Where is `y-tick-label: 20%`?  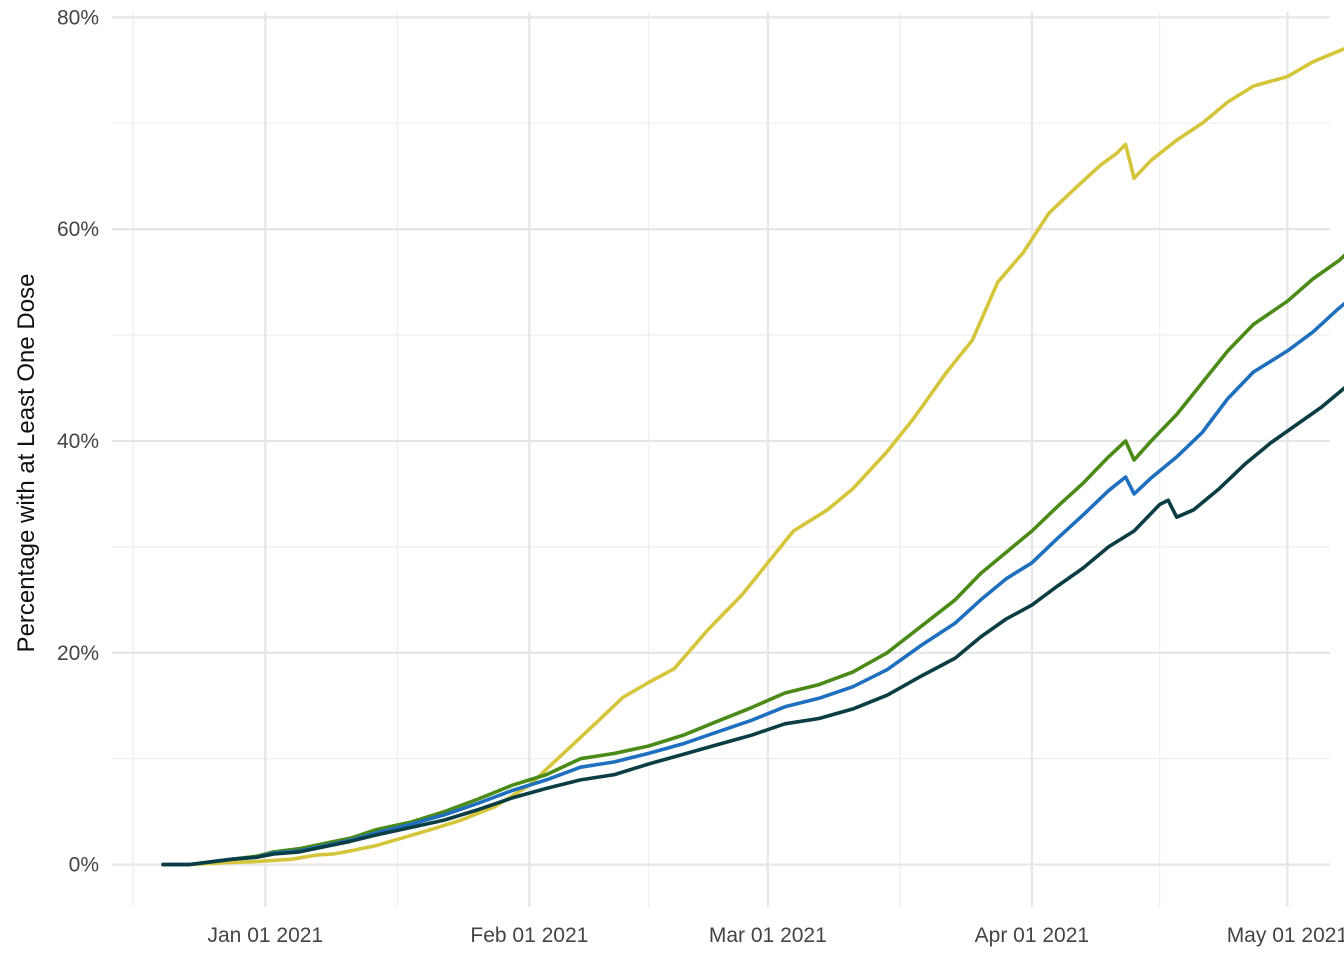
y-tick-label: 20% is located at coordinates (78, 653).